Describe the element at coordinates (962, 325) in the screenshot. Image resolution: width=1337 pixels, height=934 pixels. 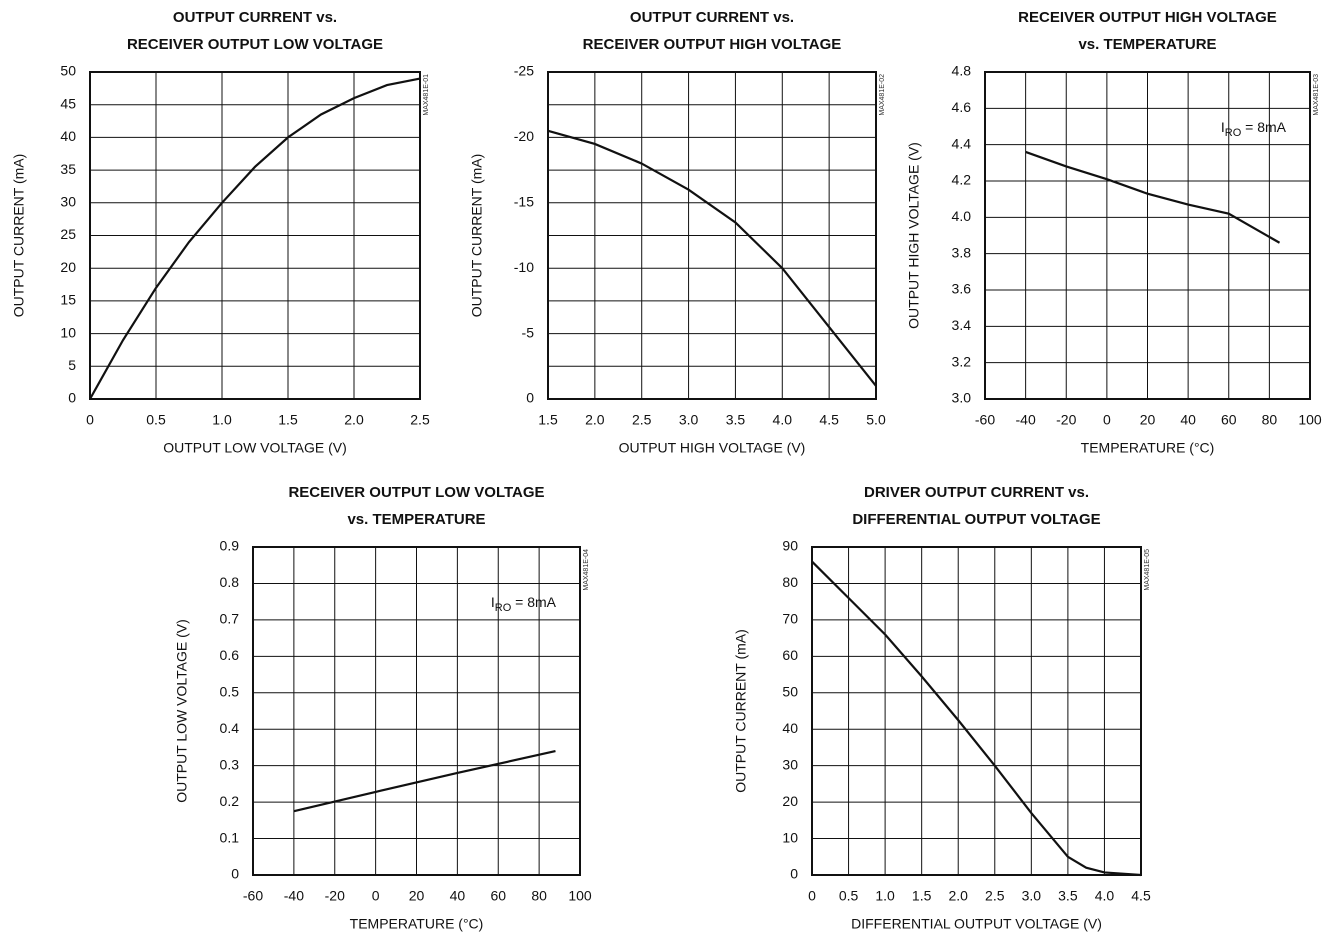
I see `y-tick-label: 3.4` at that location.